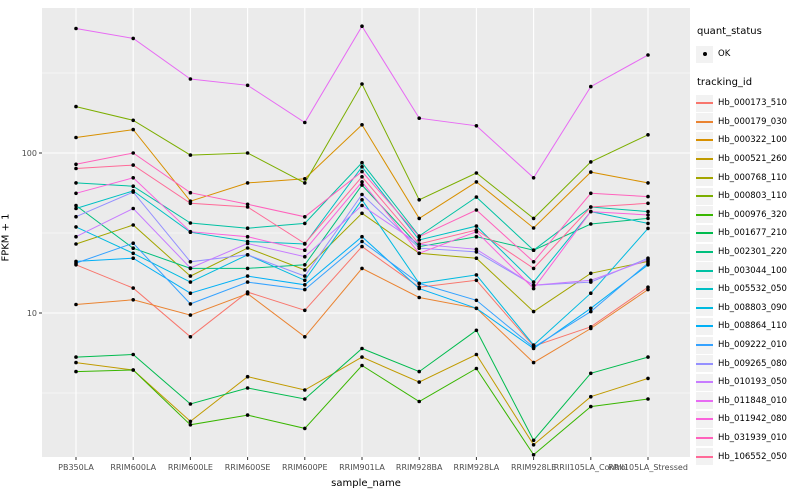 The width and height of the screenshot is (800, 500). I want to click on legend-entry-Hb_000768_110: Hb_000768_110, so click(748, 177).